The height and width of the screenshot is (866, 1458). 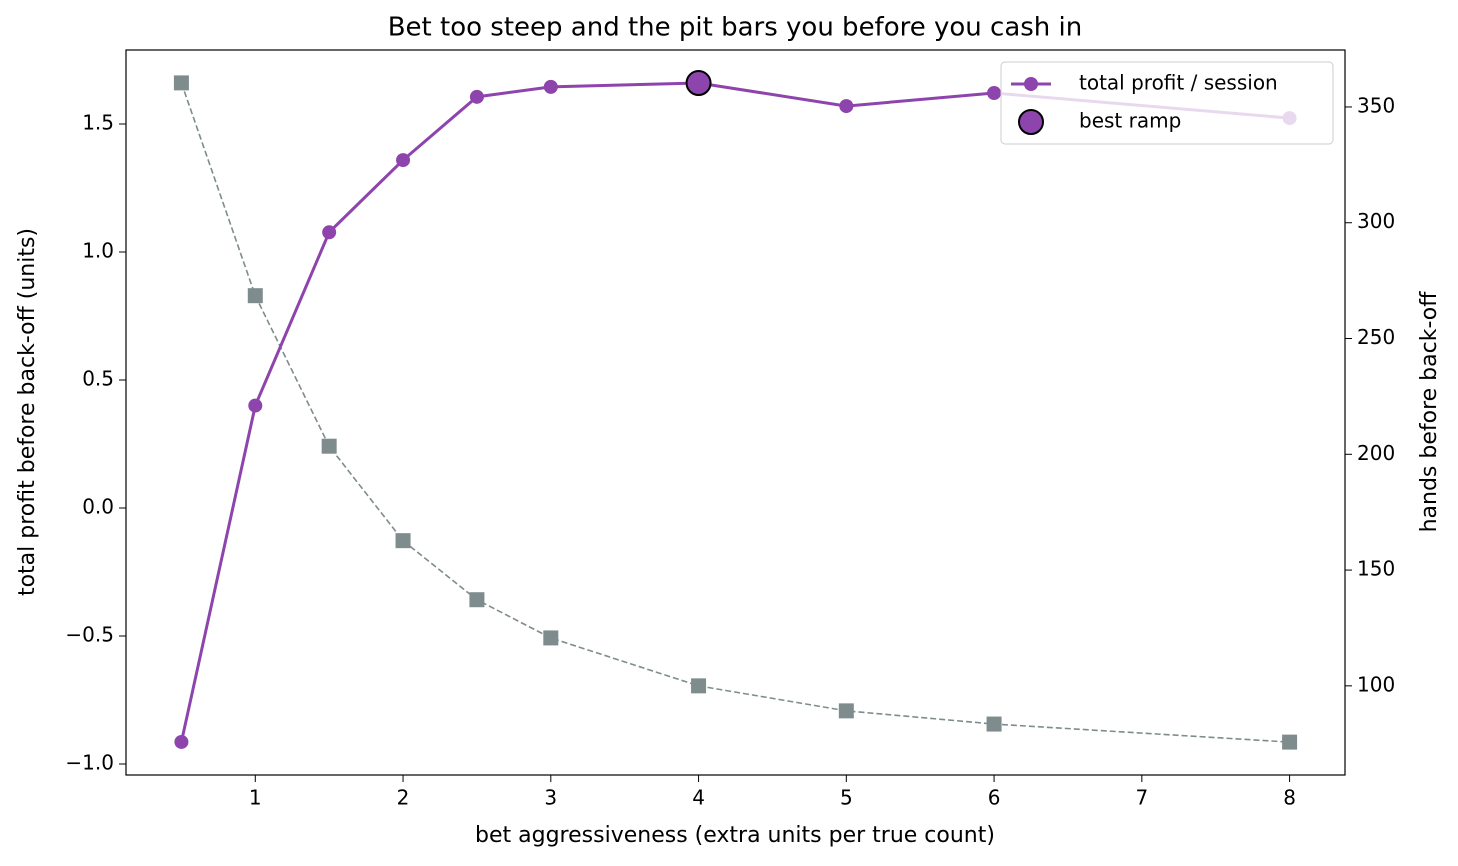 What do you see at coordinates (846, 798) in the screenshot?
I see `x-tick-label: 5` at bounding box center [846, 798].